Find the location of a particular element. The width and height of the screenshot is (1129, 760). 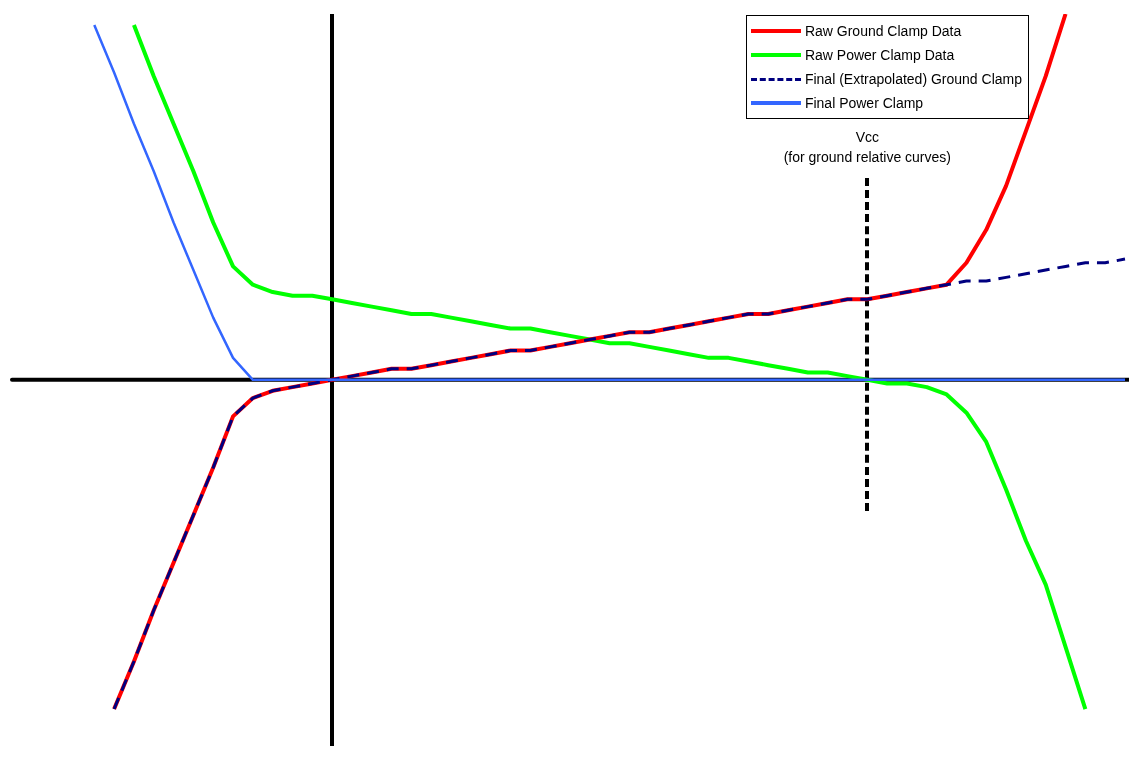

annotation: Vcc (for ground relative curves) is located at coordinates (867, 147).